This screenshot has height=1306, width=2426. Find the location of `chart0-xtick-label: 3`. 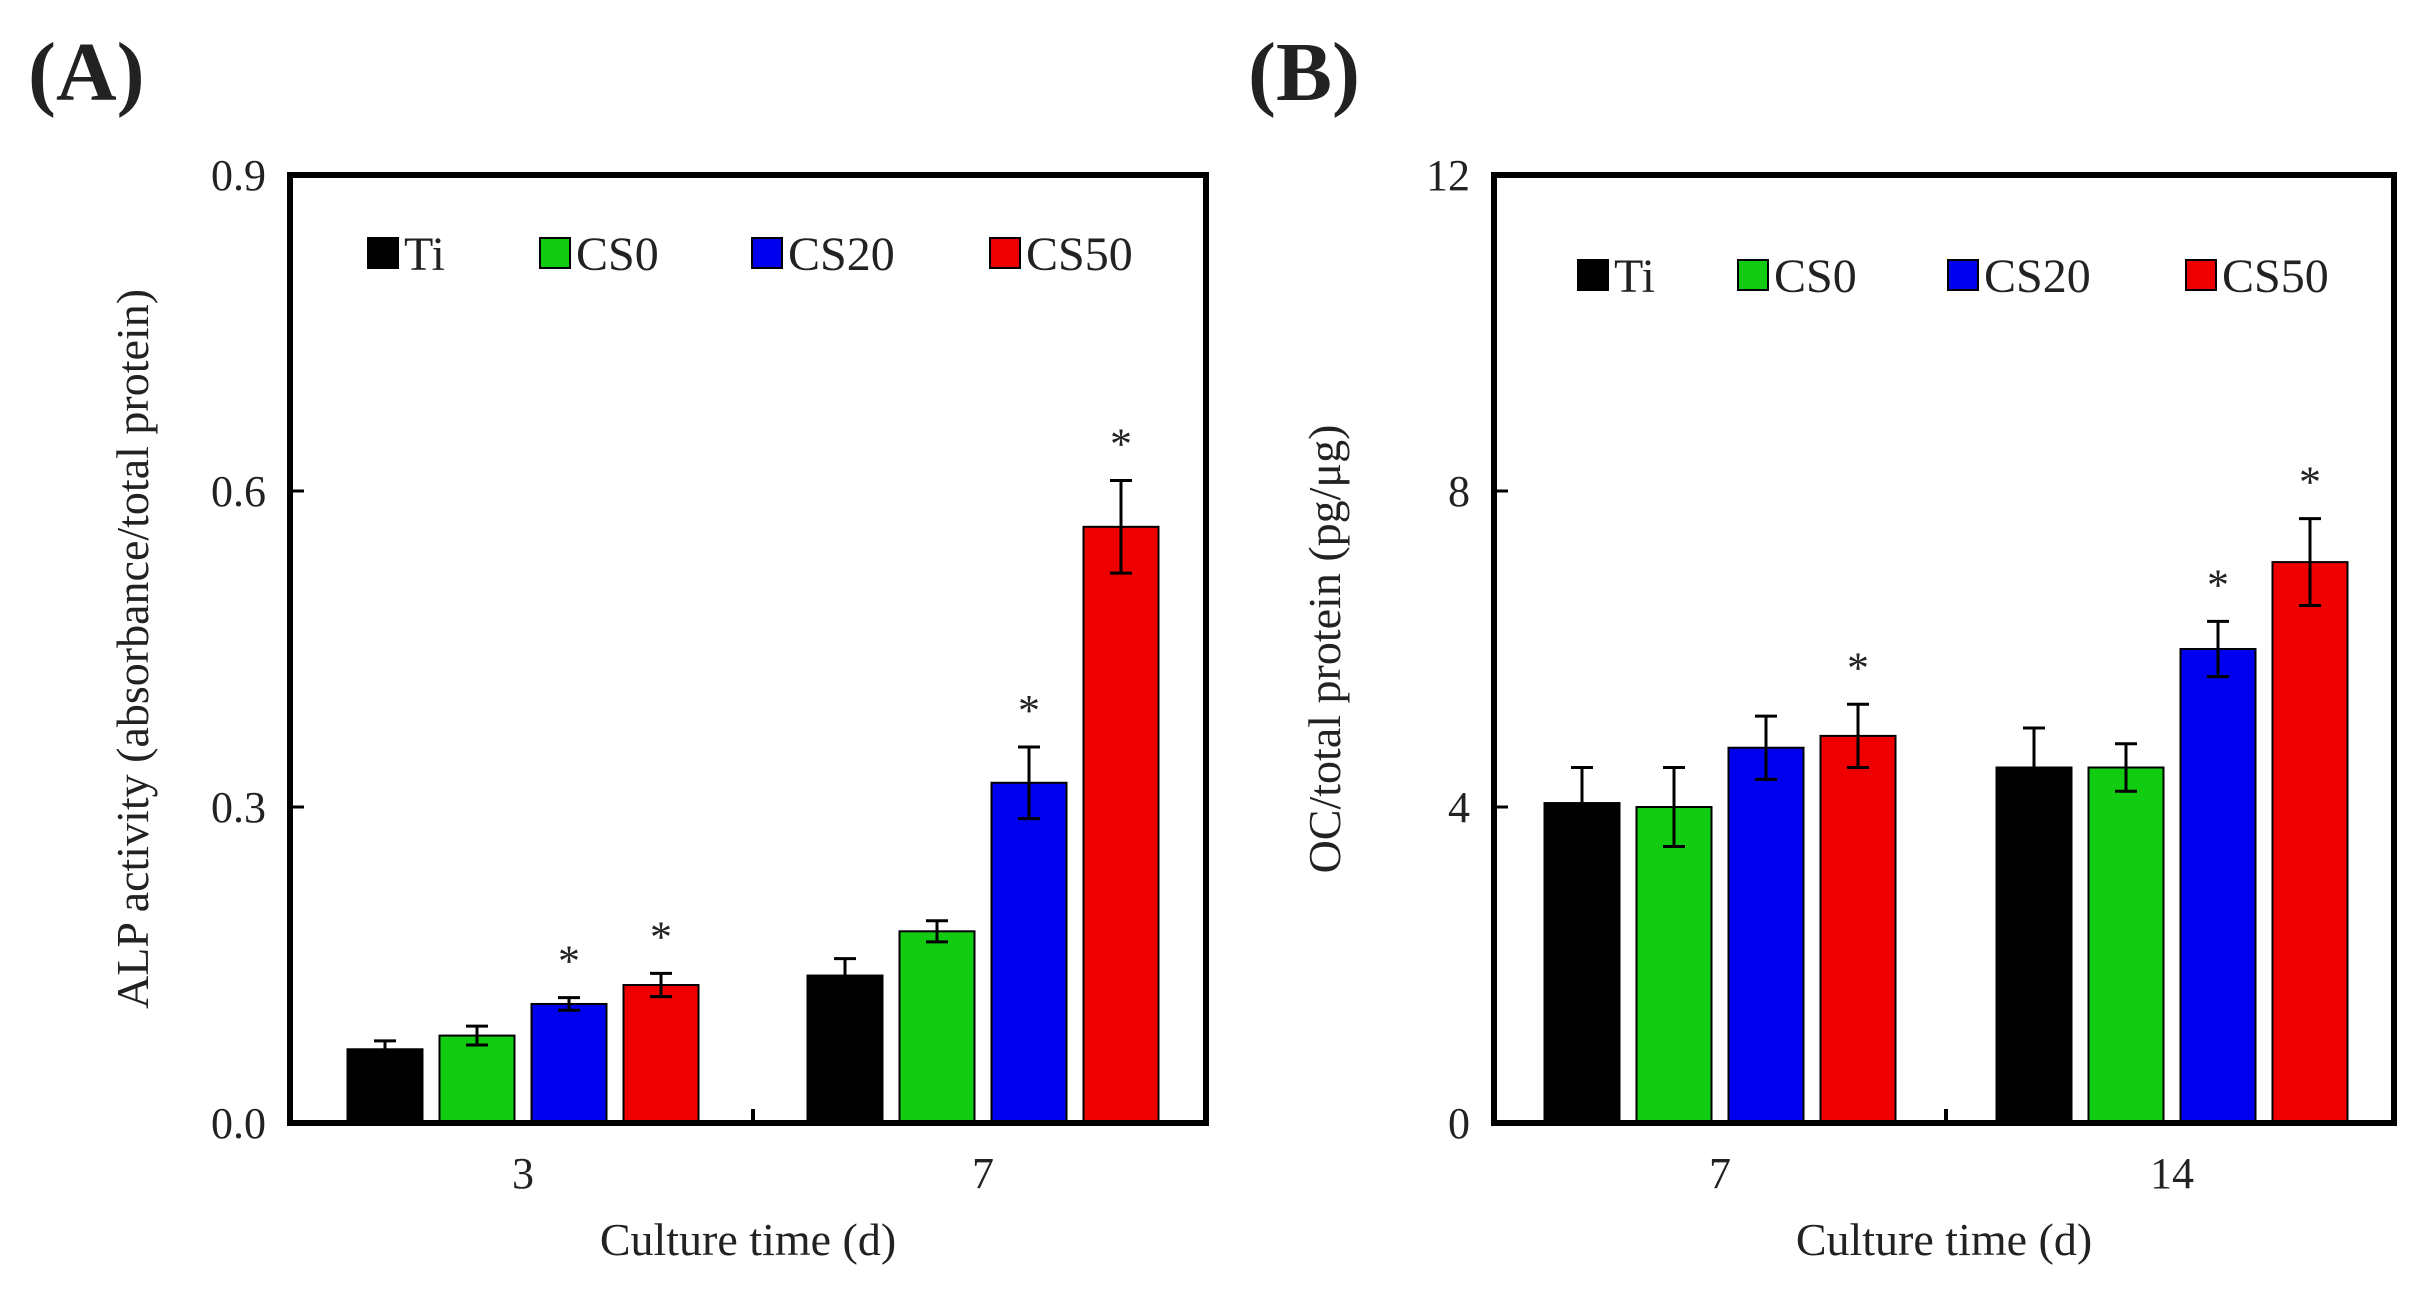

chart0-xtick-label: 3 is located at coordinates (523, 1173).